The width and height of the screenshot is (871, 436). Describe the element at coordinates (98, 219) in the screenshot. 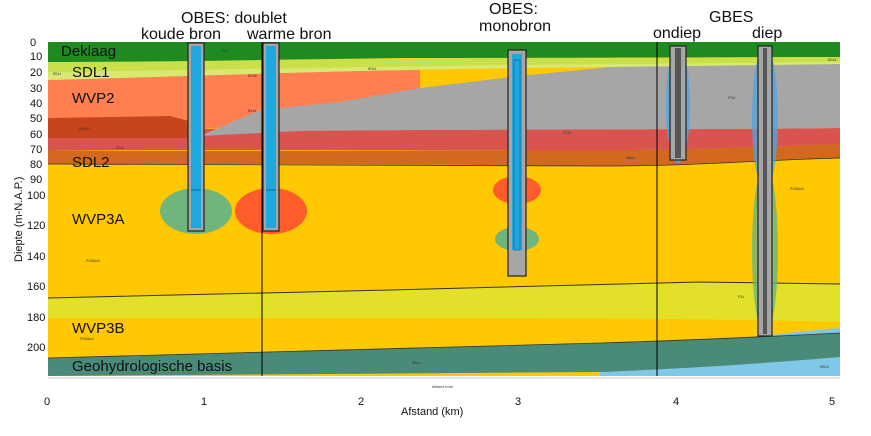

I see `layer-label-wvp3a: WVP3A` at that location.